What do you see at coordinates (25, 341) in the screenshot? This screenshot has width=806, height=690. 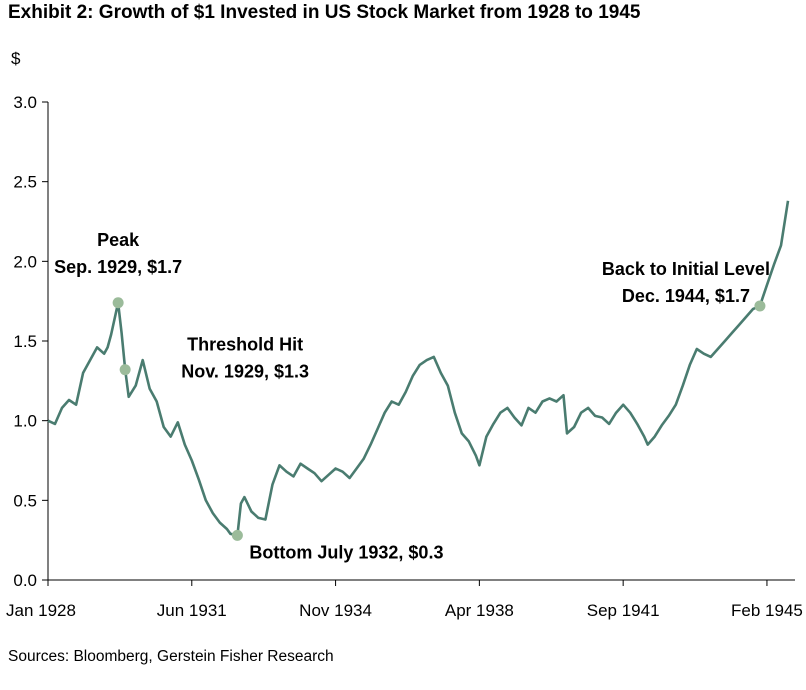 I see `y-tick-label: 1.5` at bounding box center [25, 341].